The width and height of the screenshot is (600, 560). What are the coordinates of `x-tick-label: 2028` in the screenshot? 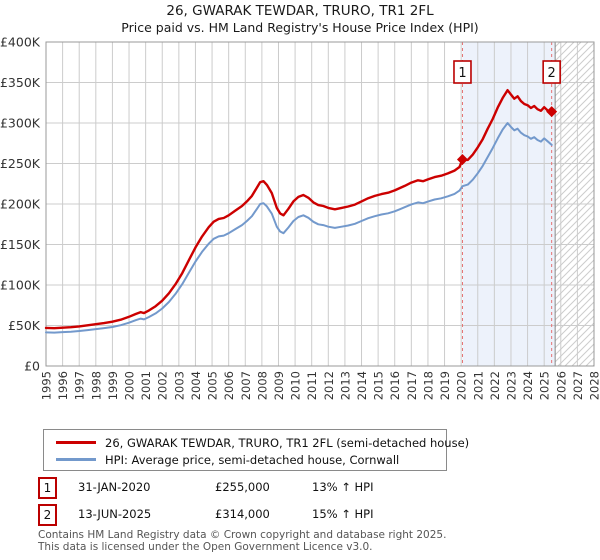 It's located at (594, 385).